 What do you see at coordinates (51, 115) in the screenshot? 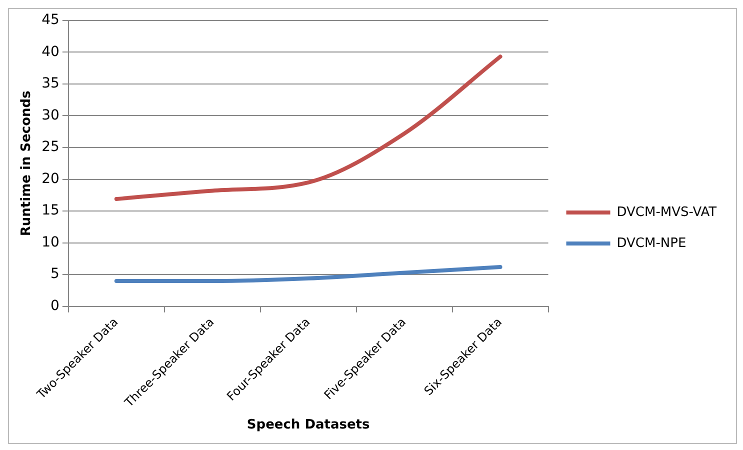
I see `y-tick-label: 30` at bounding box center [51, 115].